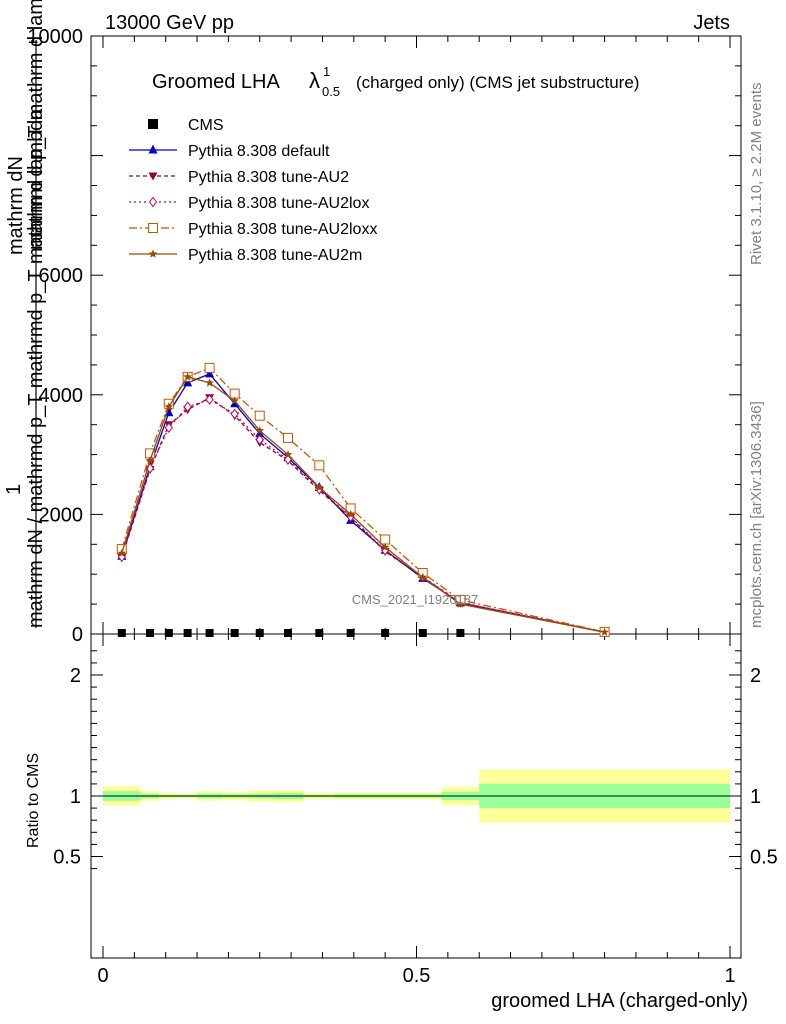 This screenshot has width=786, height=1024. I want to click on legend-item: Pythia 8.308 default, so click(229, 151).